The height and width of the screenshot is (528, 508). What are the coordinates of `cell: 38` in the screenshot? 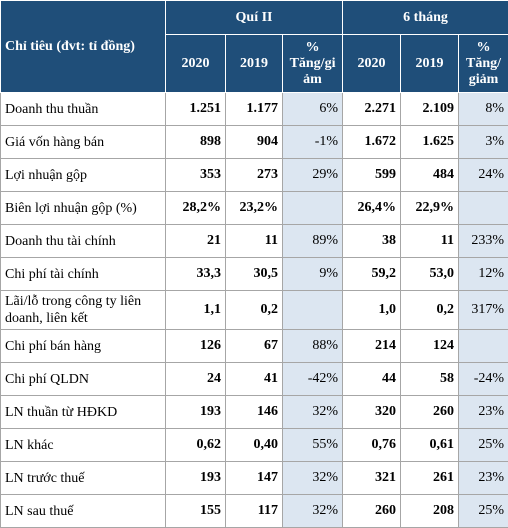 It's located at (372, 241).